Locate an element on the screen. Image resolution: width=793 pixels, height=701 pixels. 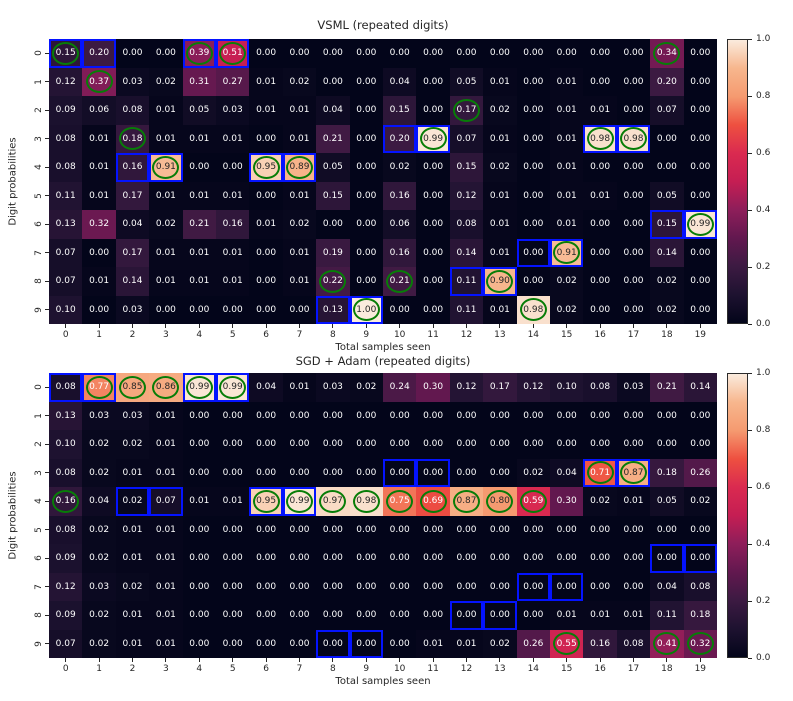
colorbar-tick-label: 0.0 is located at coordinates (763, 658).